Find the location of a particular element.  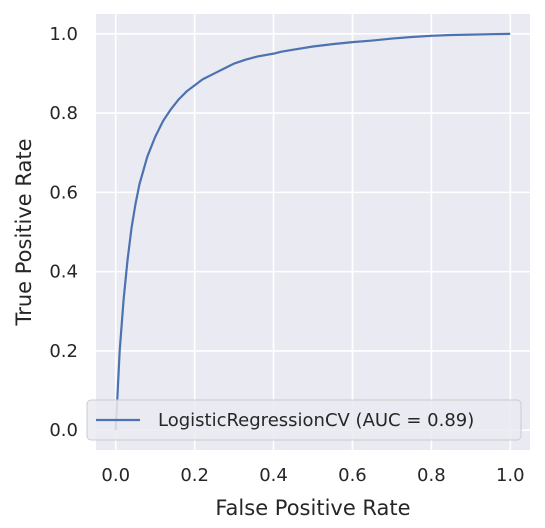

x-tick-label: 0.6 is located at coordinates (352, 475).